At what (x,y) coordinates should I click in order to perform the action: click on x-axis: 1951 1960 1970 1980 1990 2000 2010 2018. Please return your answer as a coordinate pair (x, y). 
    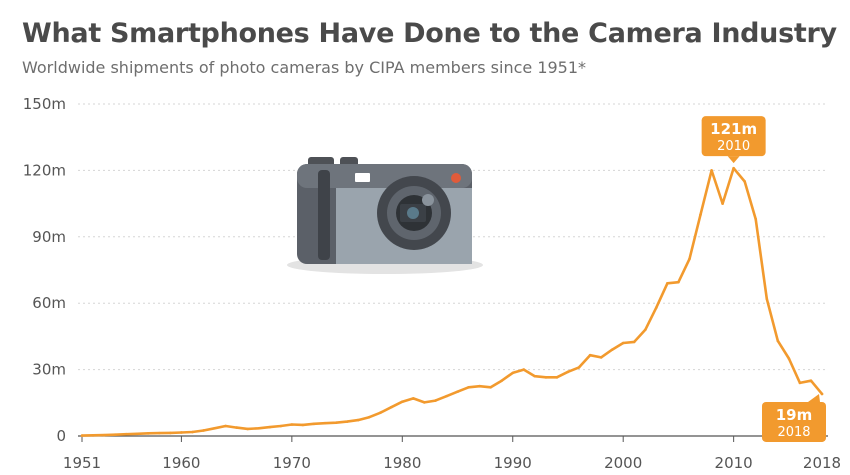
    Looking at the image, I should click on (452, 454).